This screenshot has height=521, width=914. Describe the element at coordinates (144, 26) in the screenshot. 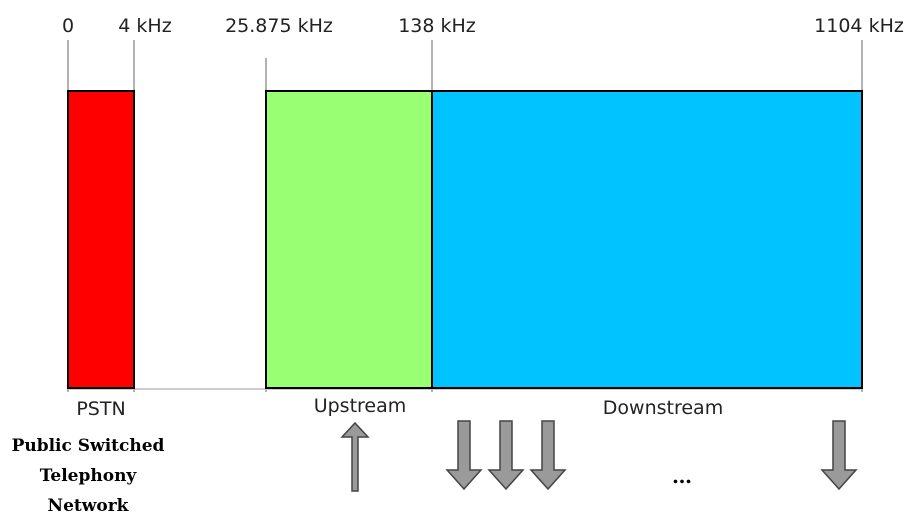

I see `tick-label-4khz: 4 kHz` at that location.